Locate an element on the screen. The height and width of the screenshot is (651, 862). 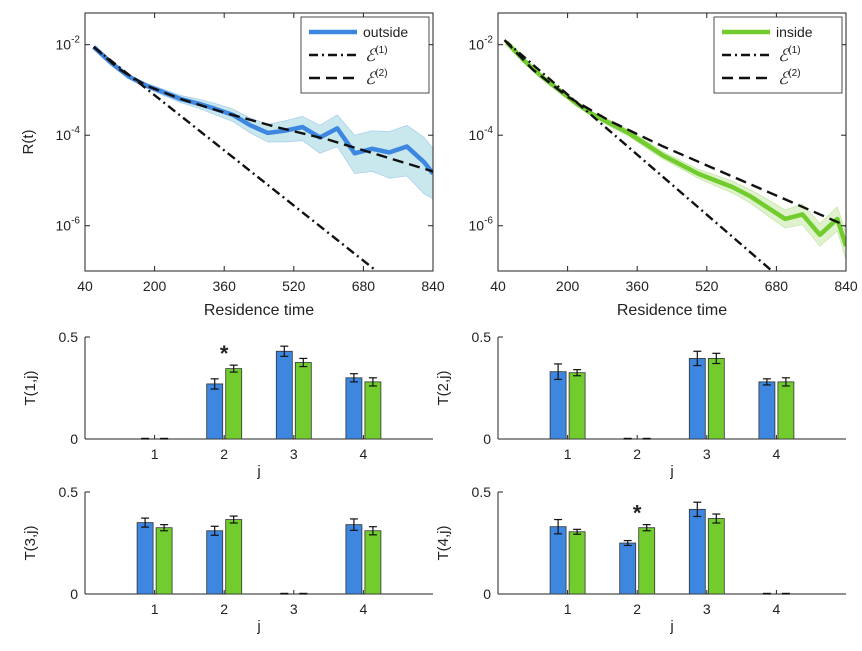
legend-label-outside: outside is located at coordinates (385, 32).